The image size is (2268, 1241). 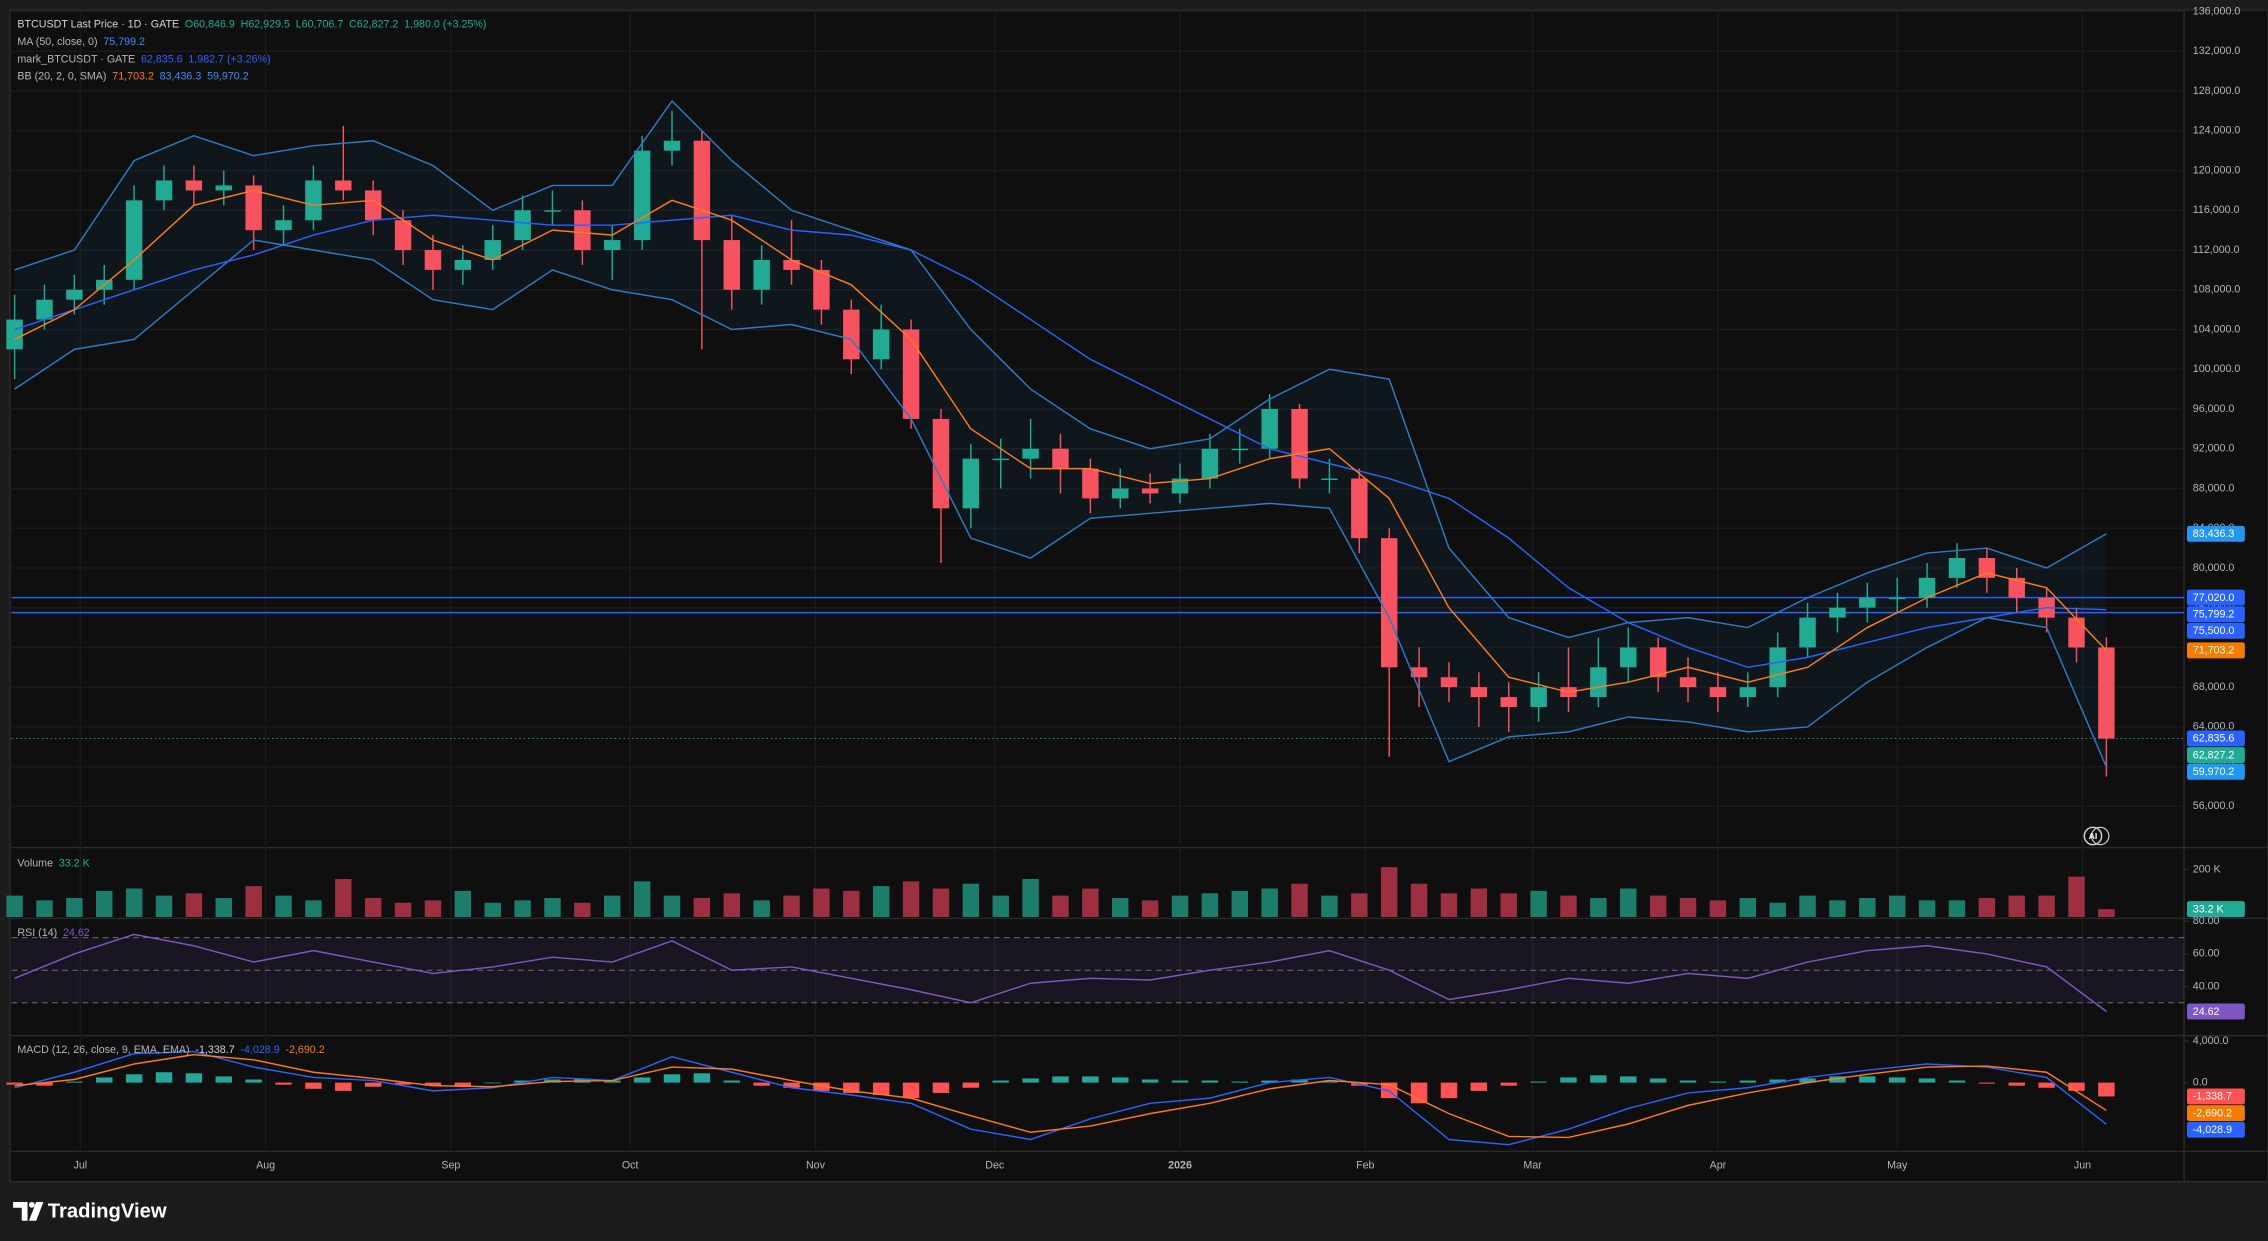 What do you see at coordinates (181, 76) in the screenshot?
I see `legend-item: 83,436.3` at bounding box center [181, 76].